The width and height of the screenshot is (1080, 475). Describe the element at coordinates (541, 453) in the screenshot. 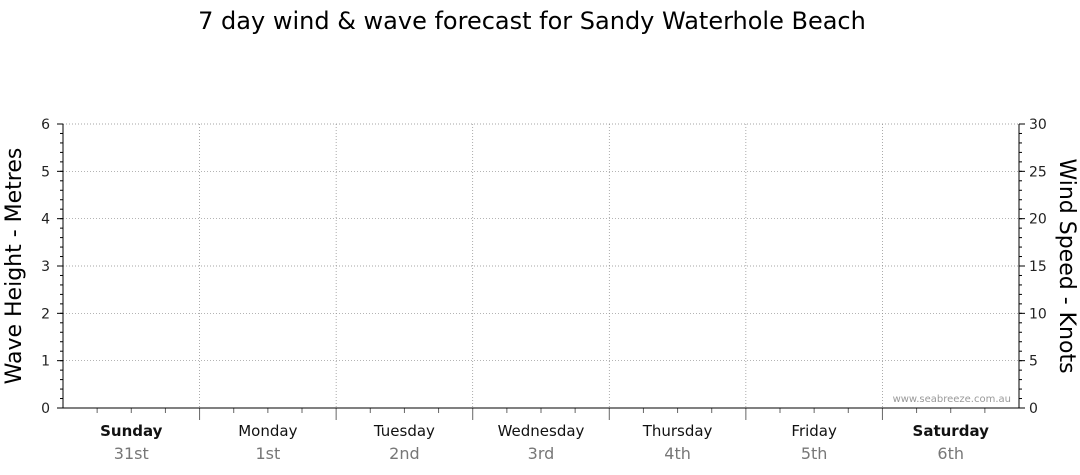

I see `date-label: 3rd` at that location.